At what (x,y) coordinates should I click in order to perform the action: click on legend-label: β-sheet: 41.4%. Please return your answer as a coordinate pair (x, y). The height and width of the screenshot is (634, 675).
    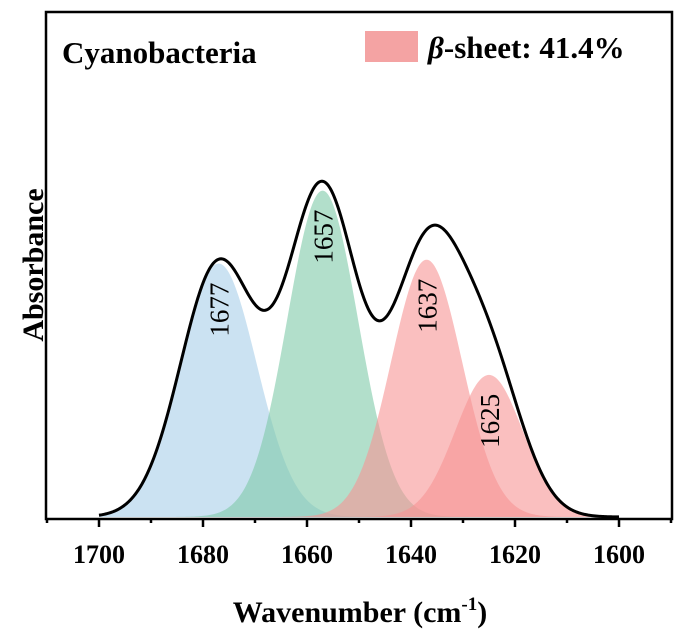
    Looking at the image, I should click on (526, 47).